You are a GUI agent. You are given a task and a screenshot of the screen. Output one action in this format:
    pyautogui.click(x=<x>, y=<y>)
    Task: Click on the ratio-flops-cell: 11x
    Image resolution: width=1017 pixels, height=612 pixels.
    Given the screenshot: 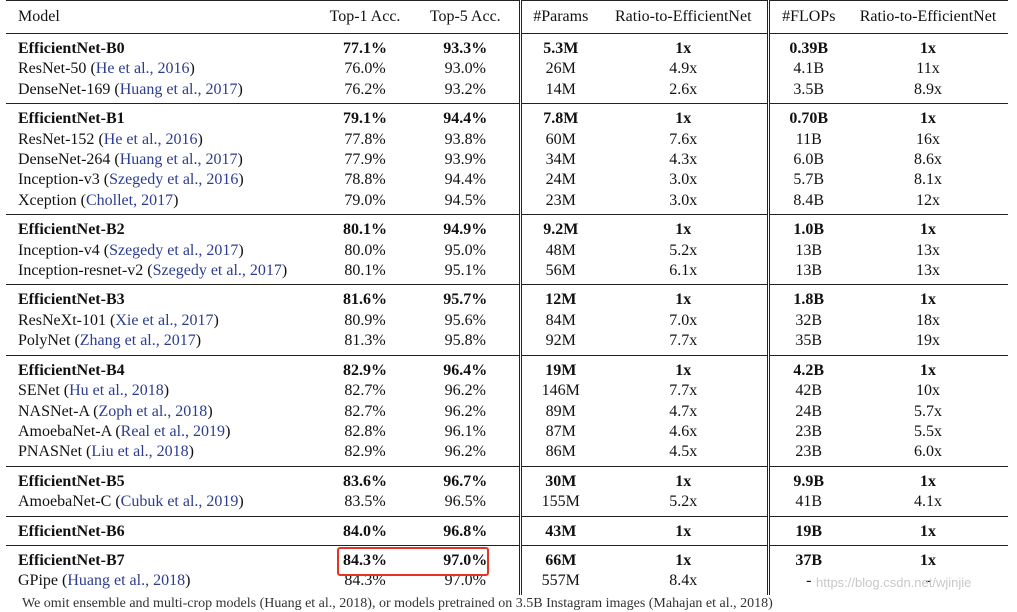 What is the action you would take?
    pyautogui.click(x=928, y=69)
    